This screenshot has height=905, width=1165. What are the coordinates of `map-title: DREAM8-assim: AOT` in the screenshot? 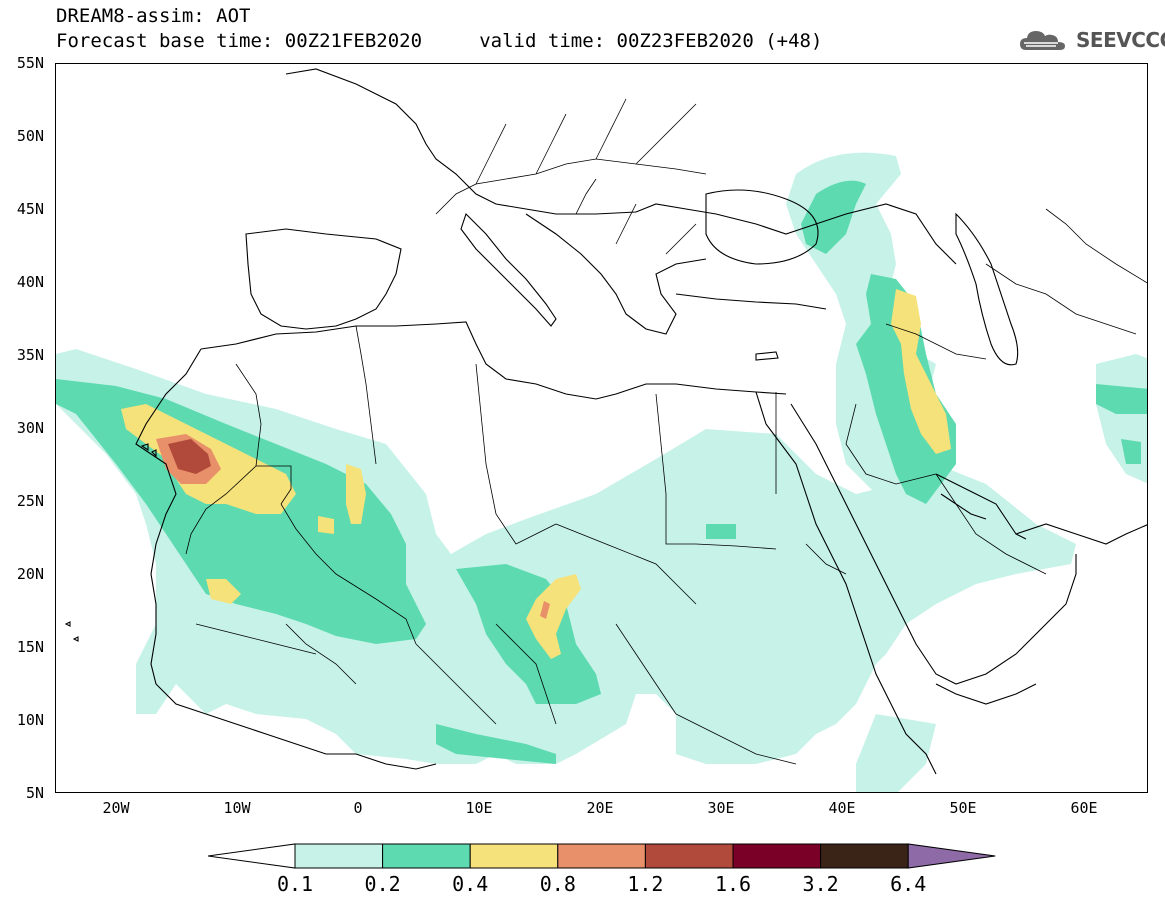 It's located at (153, 16).